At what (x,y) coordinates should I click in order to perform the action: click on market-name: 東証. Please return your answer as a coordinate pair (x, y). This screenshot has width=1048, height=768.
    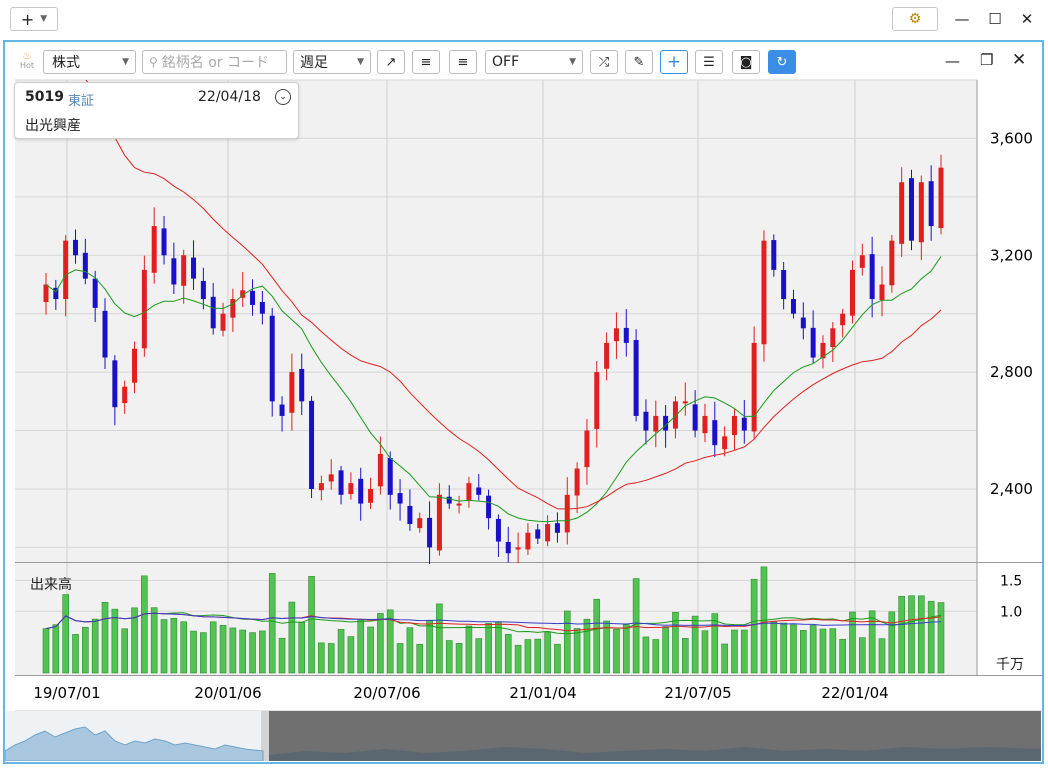
    Looking at the image, I should click on (81, 101).